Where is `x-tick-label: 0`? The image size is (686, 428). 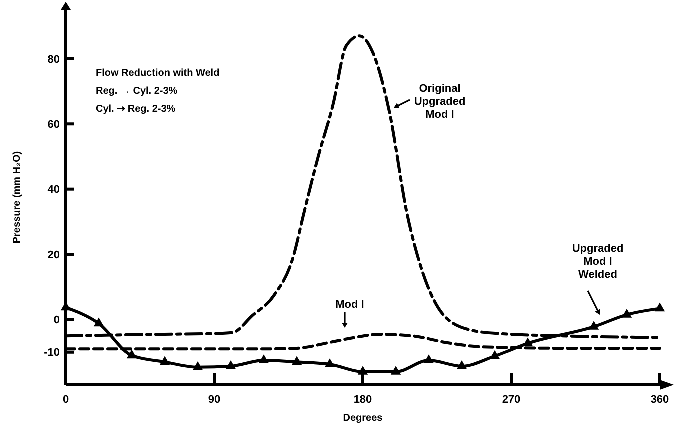
x-tick-label: 0 is located at coordinates (66, 400).